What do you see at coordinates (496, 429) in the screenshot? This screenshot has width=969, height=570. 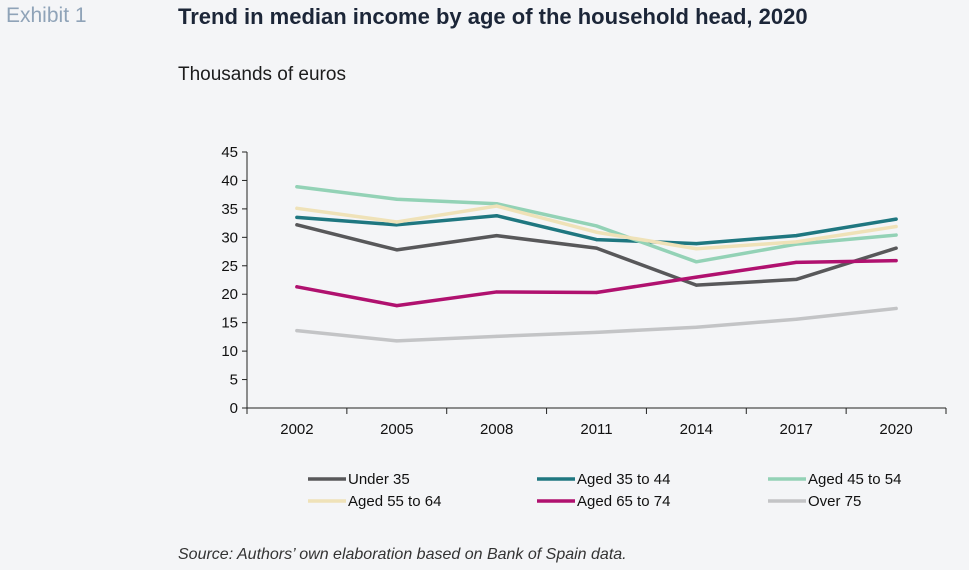 I see `x-tick-label: 2008` at bounding box center [496, 429].